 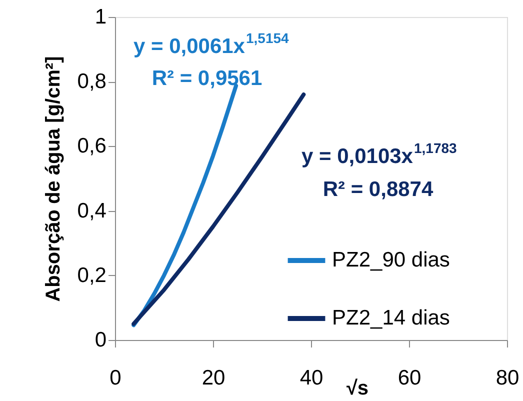 What do you see at coordinates (214, 378) in the screenshot?
I see `x-tick-label: 20` at bounding box center [214, 378].